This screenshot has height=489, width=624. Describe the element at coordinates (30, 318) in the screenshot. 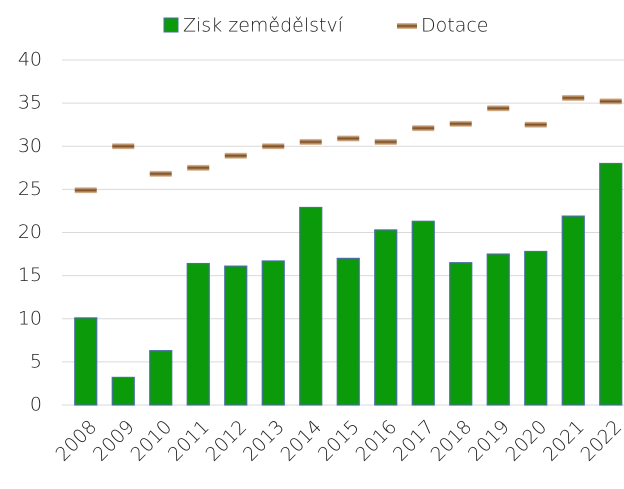

I see `y-tick-label: 10` at that location.